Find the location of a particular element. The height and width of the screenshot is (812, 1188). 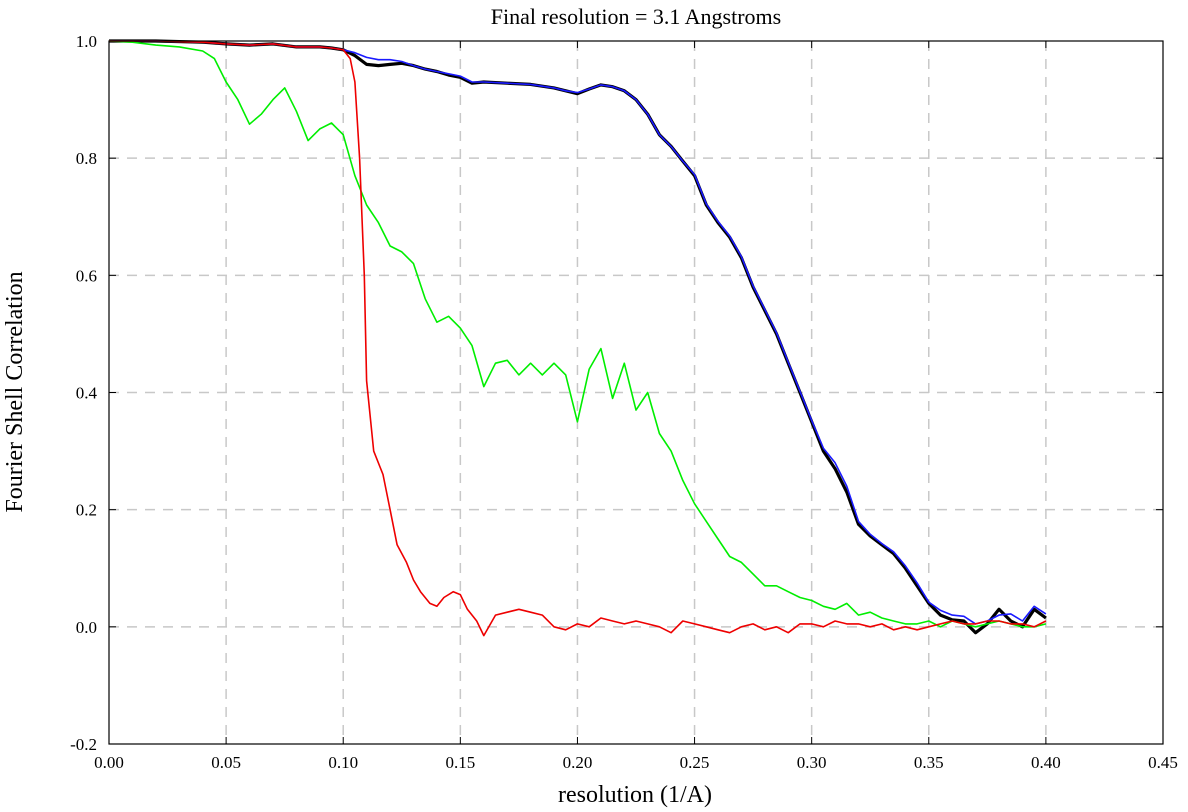

x-tick-label: 0.15 is located at coordinates (460, 762).